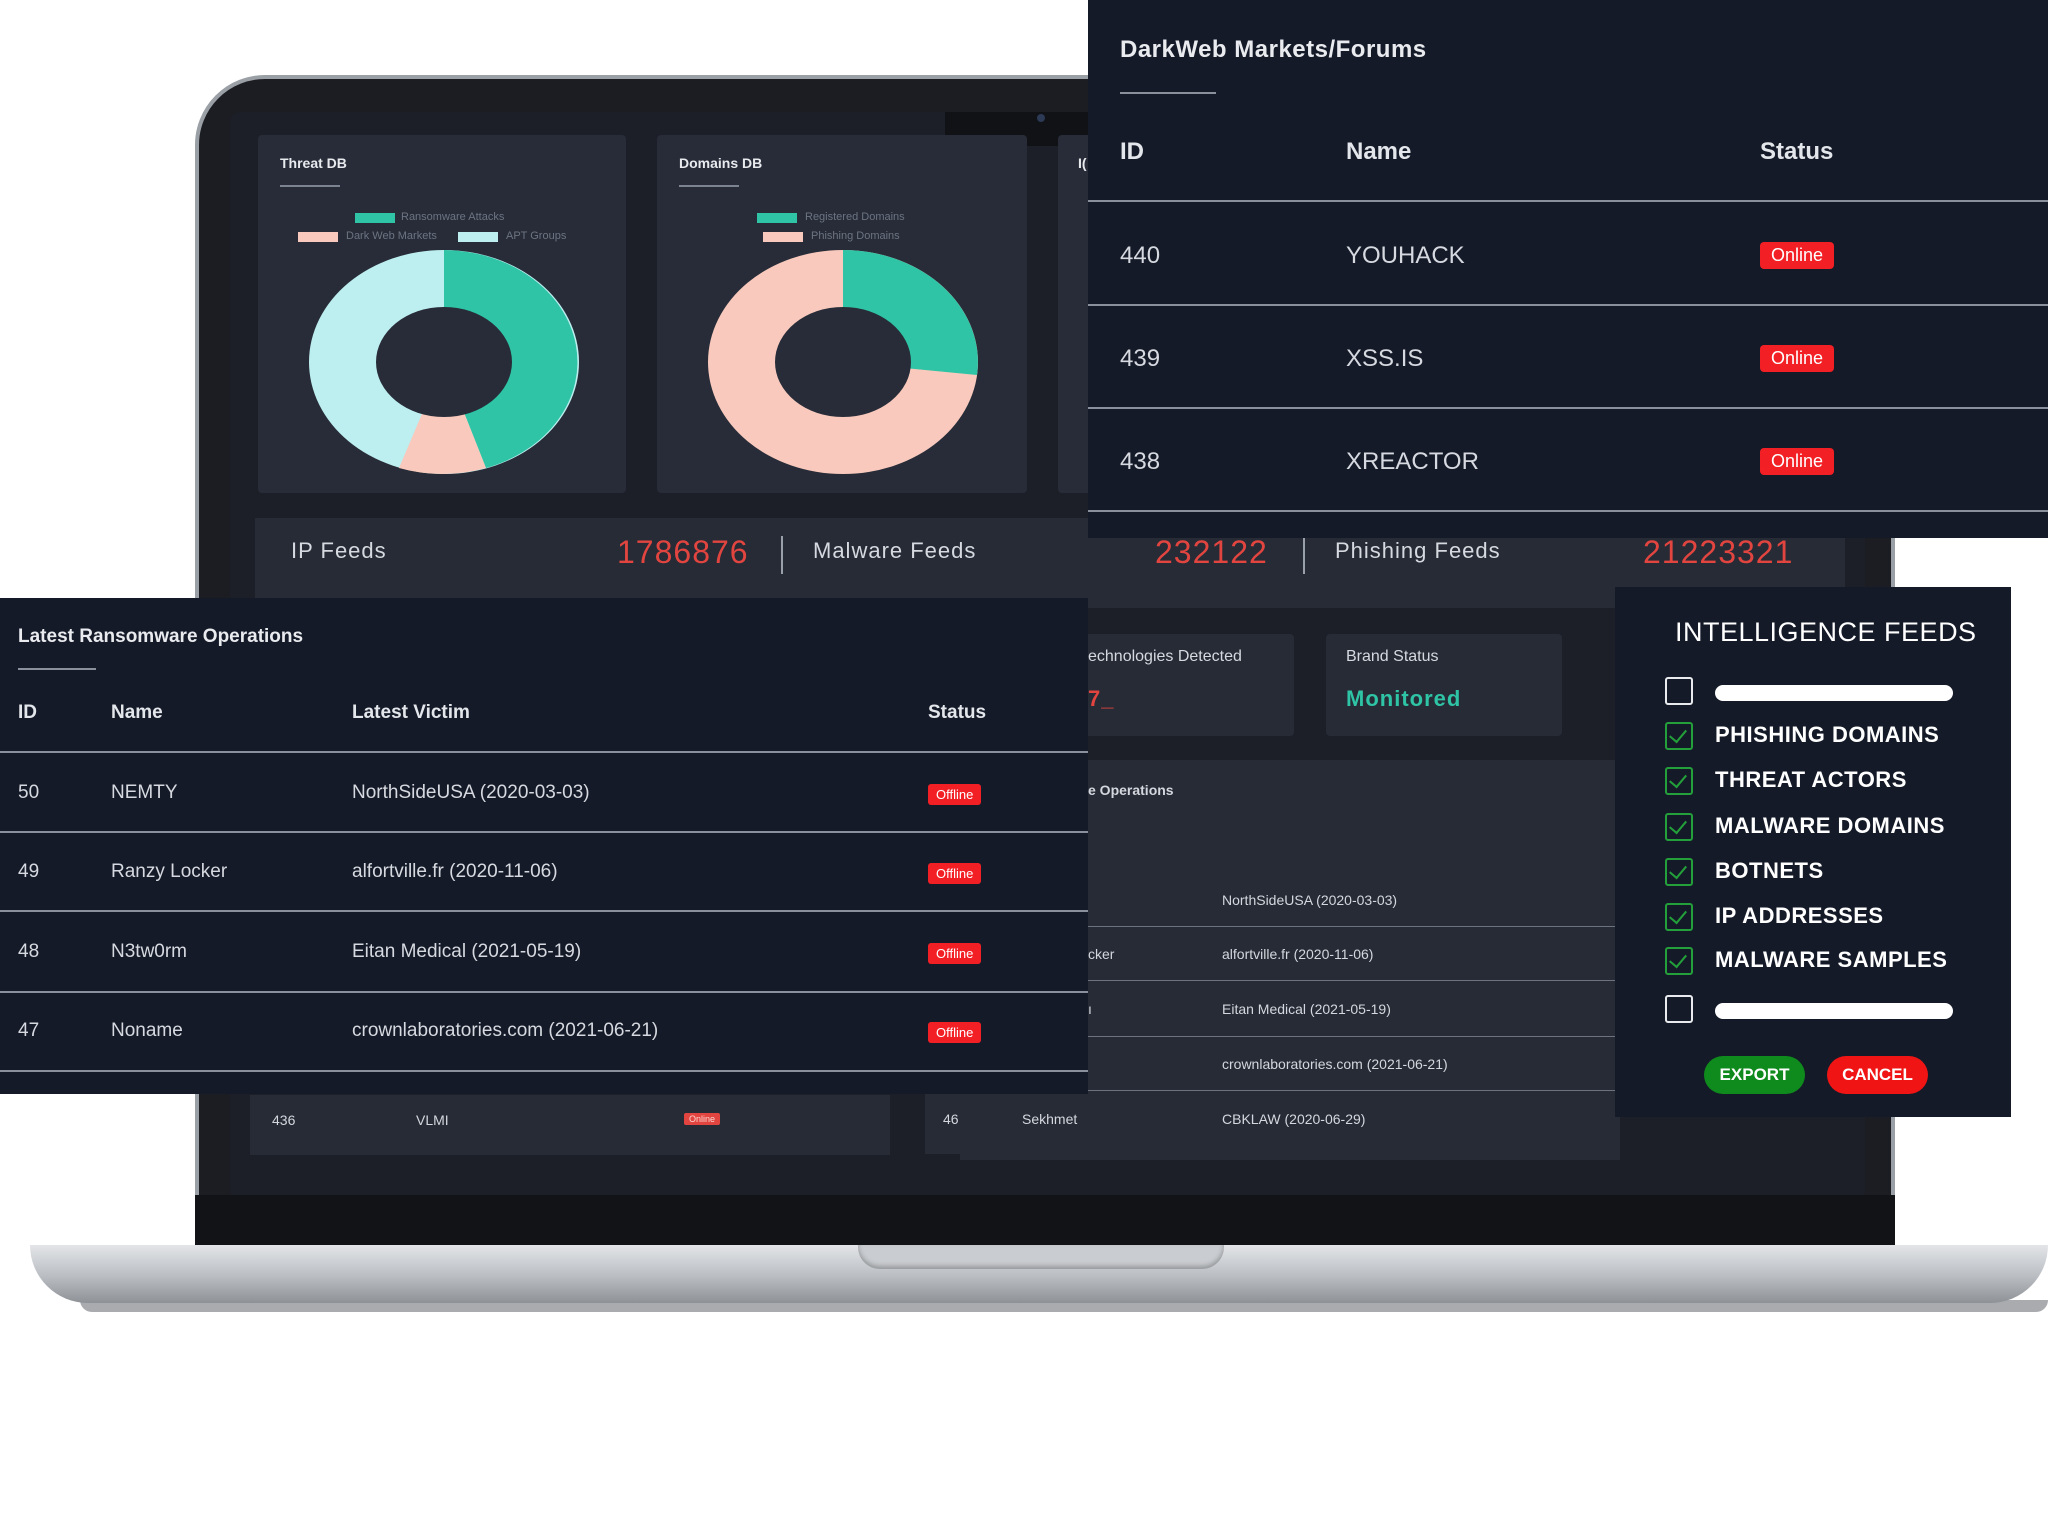 This screenshot has height=1536, width=2048. I want to click on third-panel-title: I(, so click(1082, 163).